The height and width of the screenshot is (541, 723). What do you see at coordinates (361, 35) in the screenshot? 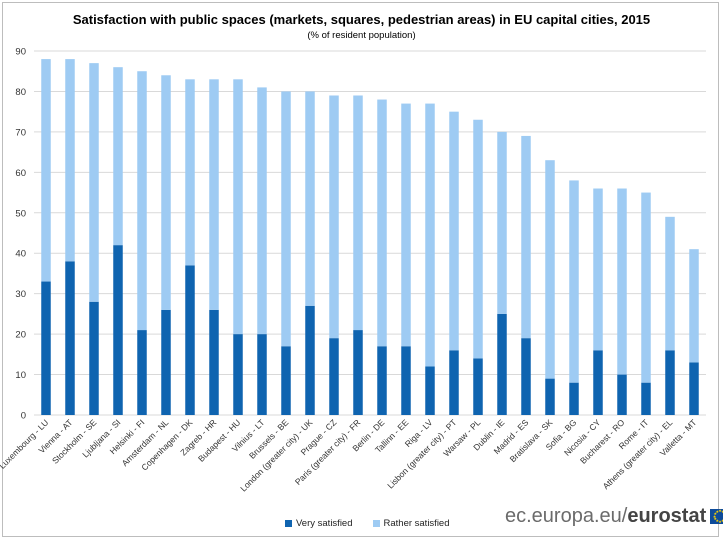
I see `chart-subtitle: (% of resident population)` at bounding box center [361, 35].